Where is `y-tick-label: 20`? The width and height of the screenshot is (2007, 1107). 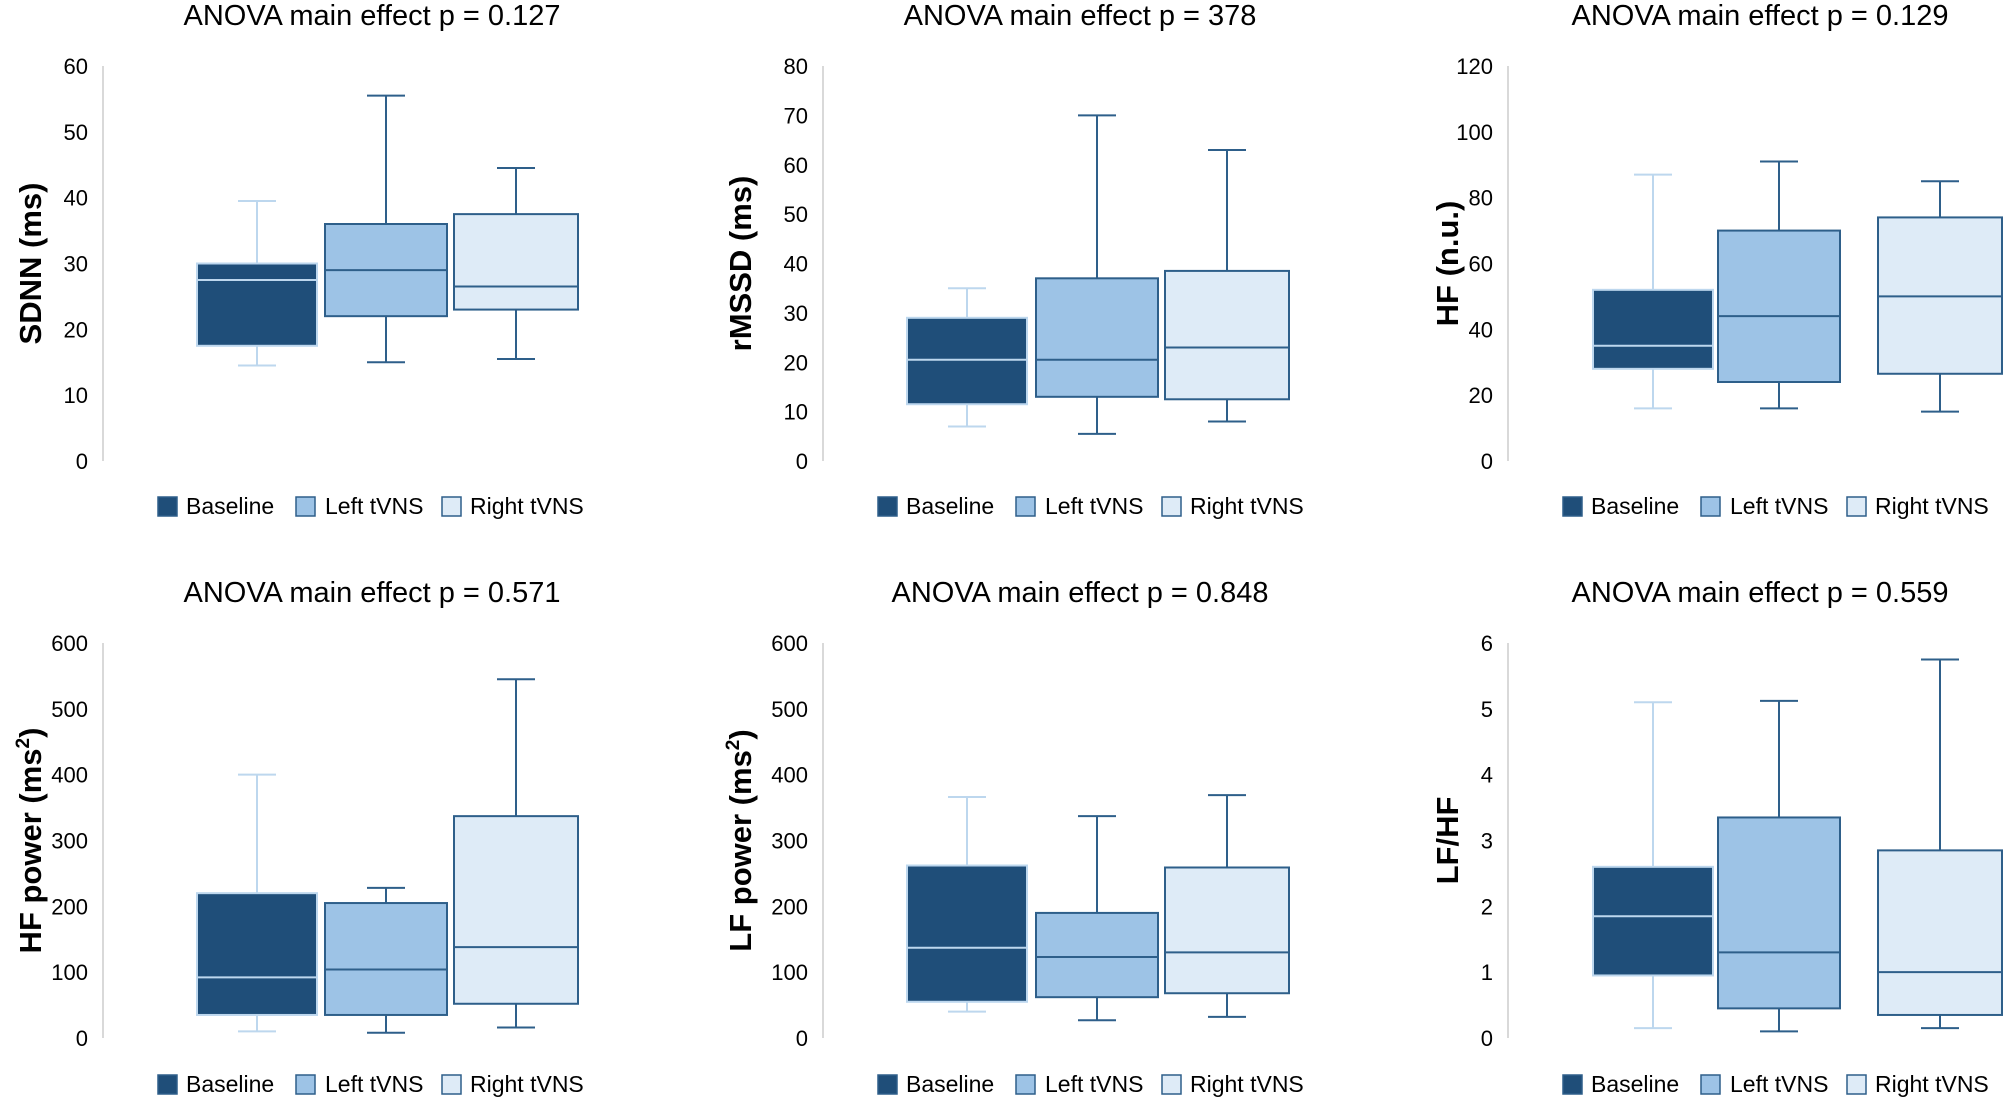 y-tick-label: 20 is located at coordinates (76, 329).